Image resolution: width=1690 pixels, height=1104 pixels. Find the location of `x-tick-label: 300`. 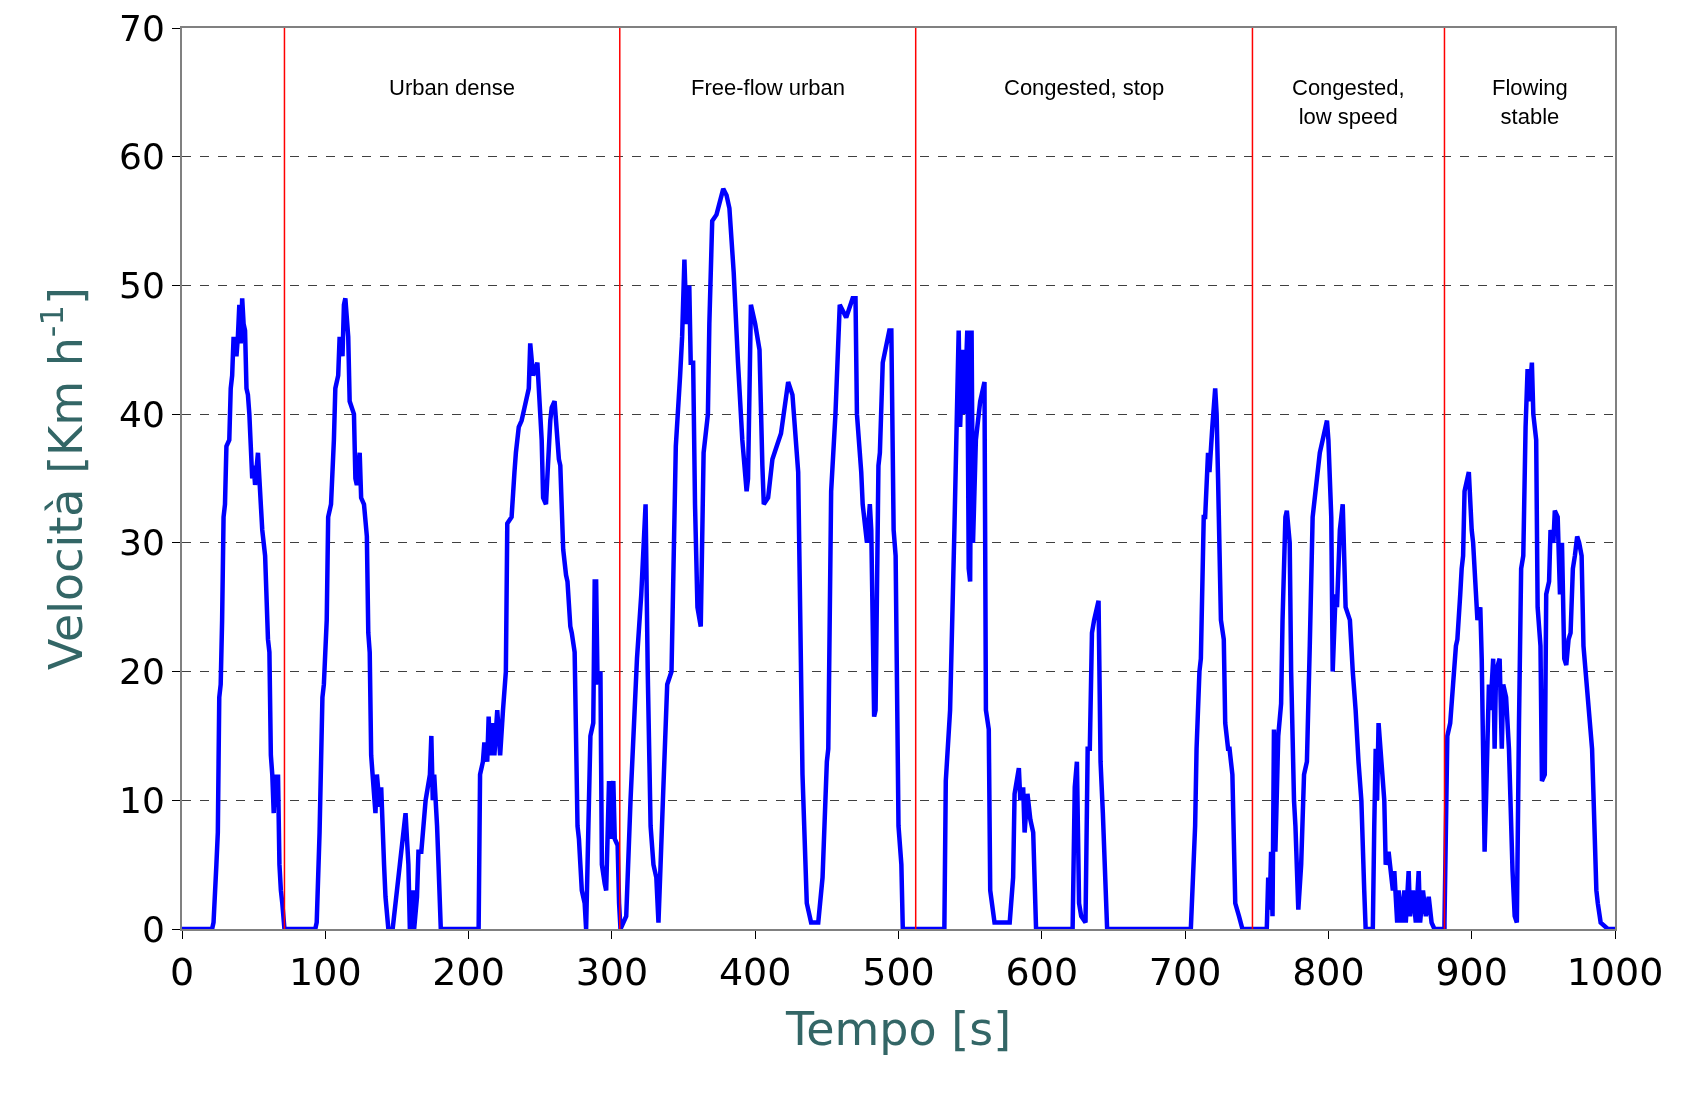

x-tick-label: 300 is located at coordinates (612, 971).